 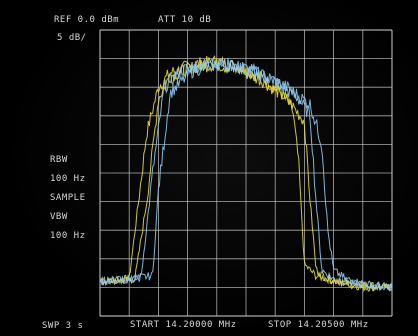 I want to click on stop-frequency-label: STOP 14.20500 MHz, so click(x=318, y=325).